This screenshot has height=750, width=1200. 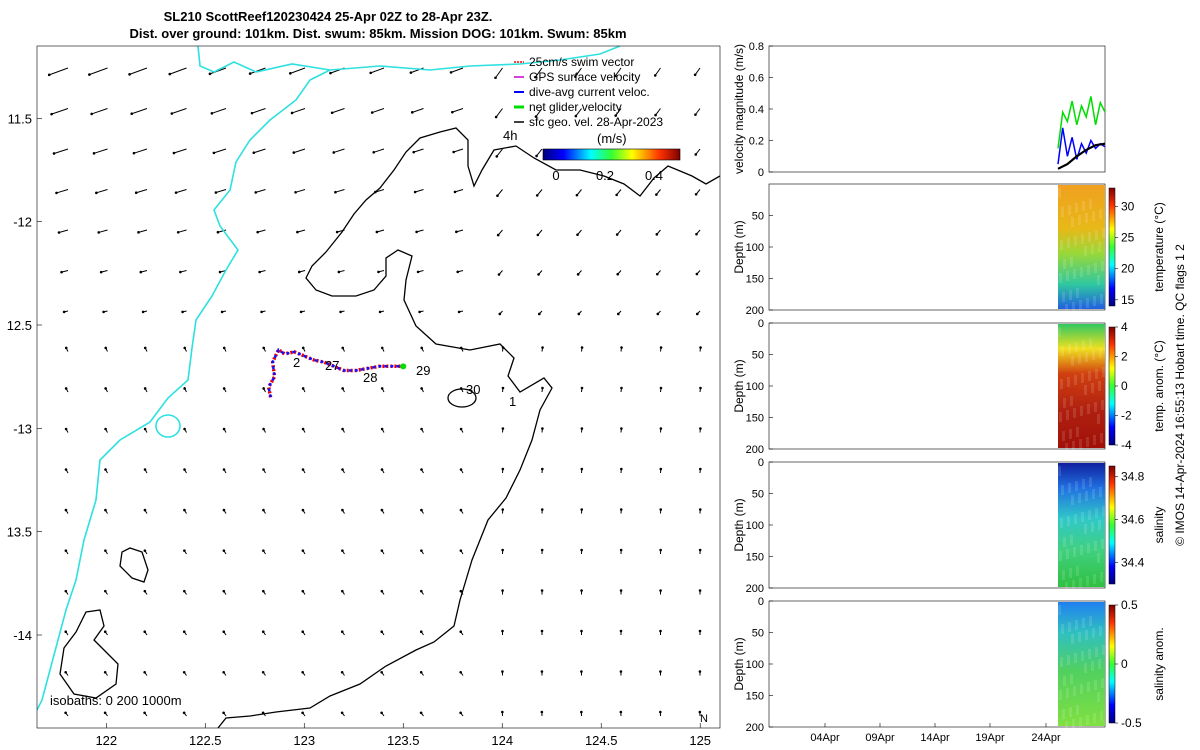 What do you see at coordinates (756, 79) in the screenshot?
I see `velocity-y-tick-label: 0.6` at bounding box center [756, 79].